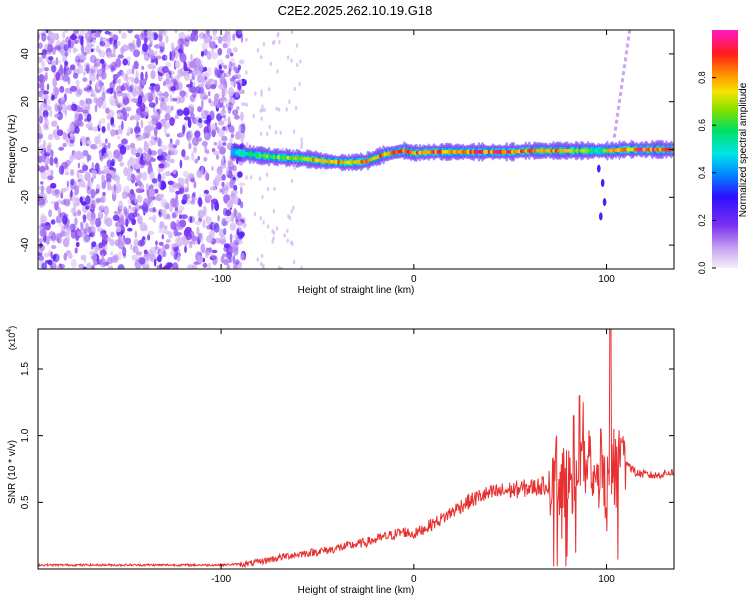 Image resolution: width=750 pixels, height=600 pixels. Describe the element at coordinates (25, 197) in the screenshot. I see `y-tick-label: -20` at that location.